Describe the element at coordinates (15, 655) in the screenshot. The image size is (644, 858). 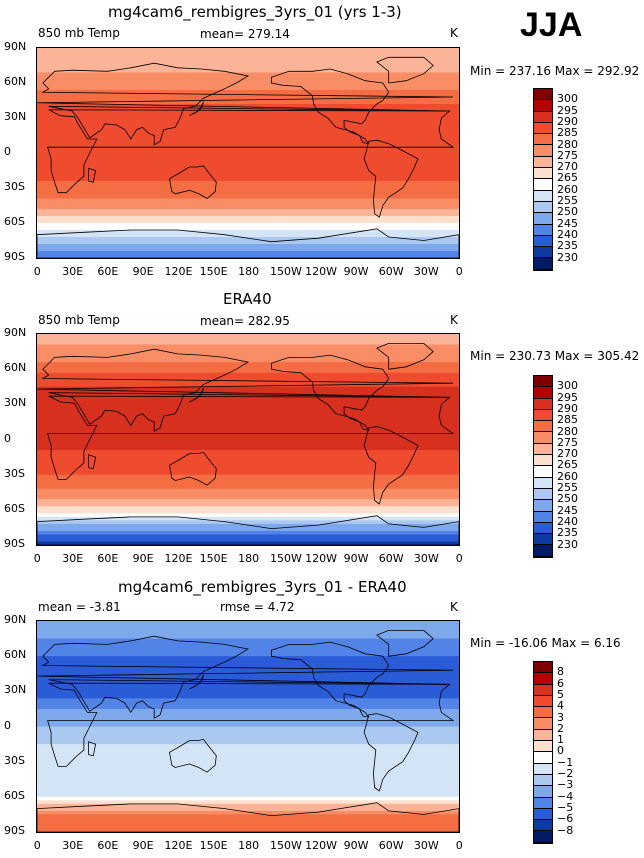
I see `lat-tick-label: 60N` at that location.